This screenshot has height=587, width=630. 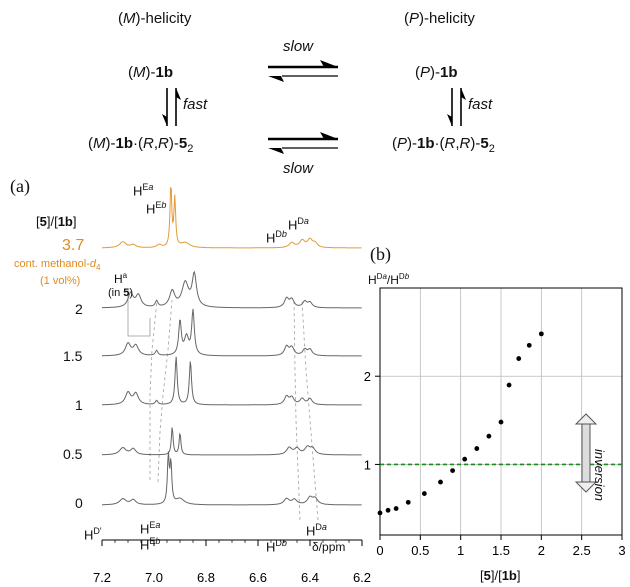 What do you see at coordinates (298, 224) in the screenshot?
I see `peak-label-hda-top: HDa` at bounding box center [298, 224].